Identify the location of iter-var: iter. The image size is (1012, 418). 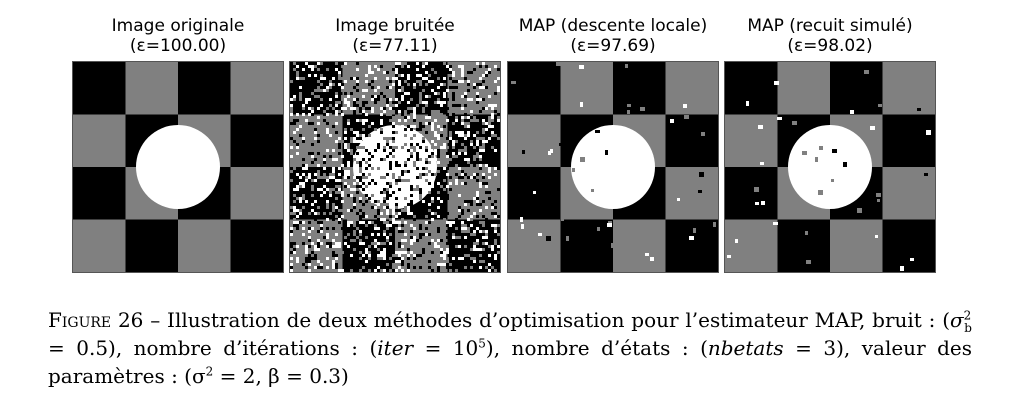
(395, 348).